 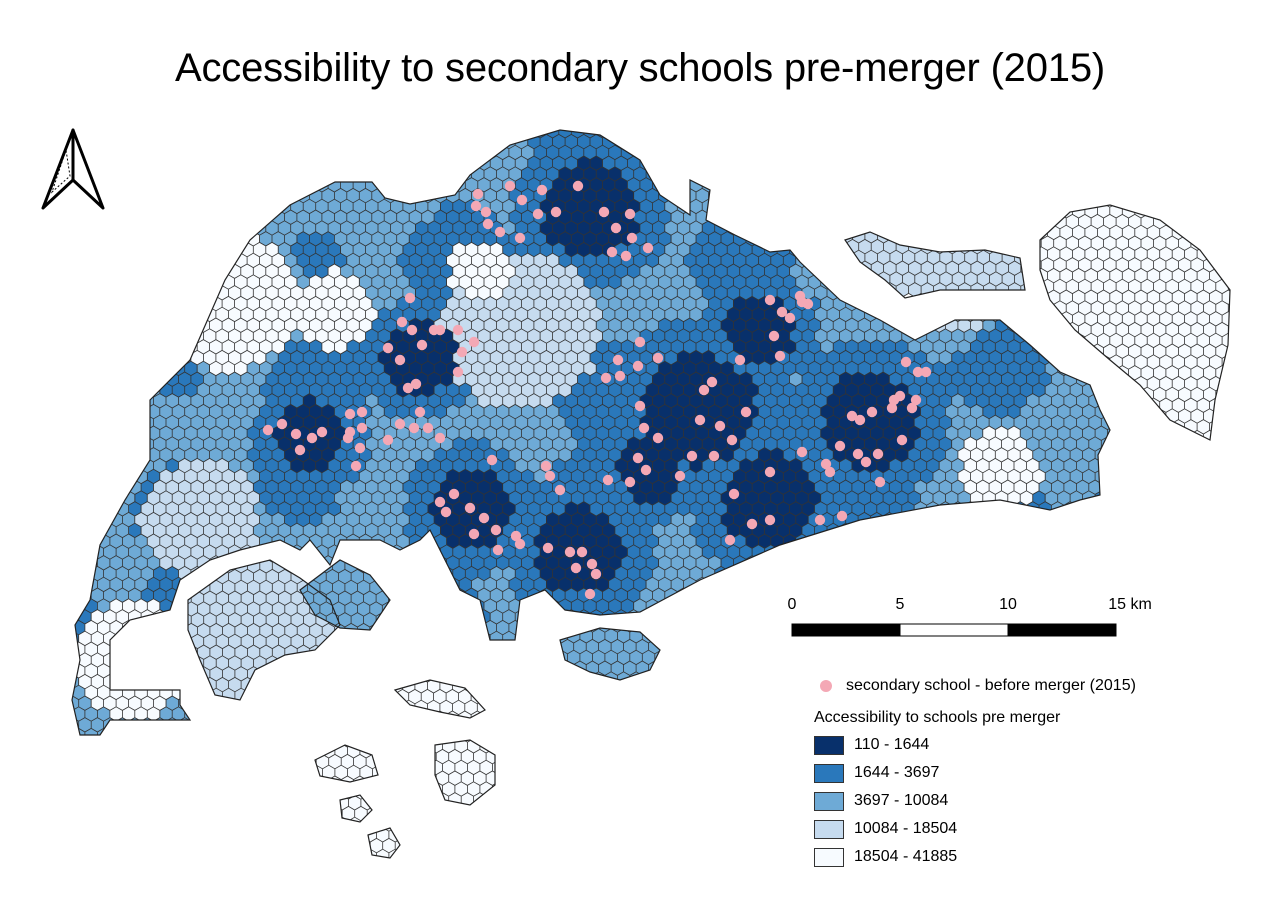 I want to click on coastline-jurong, so click(x=264, y=630).